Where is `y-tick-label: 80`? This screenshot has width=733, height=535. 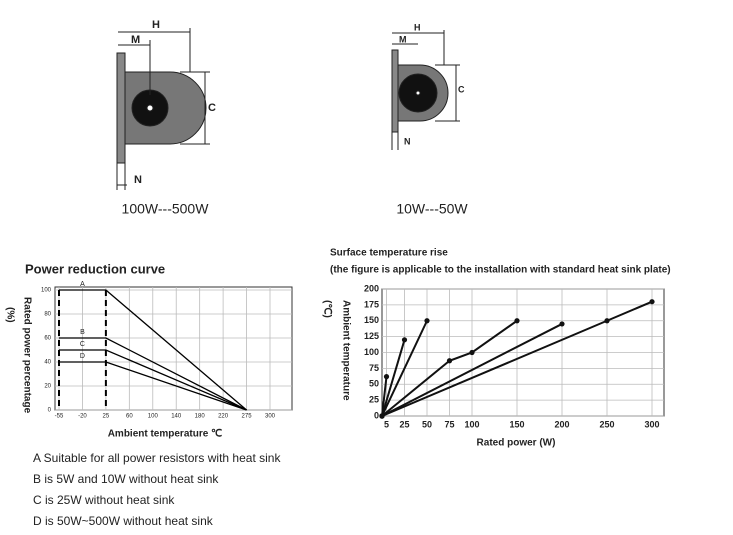
y-tick-label: 80 is located at coordinates (47, 315).